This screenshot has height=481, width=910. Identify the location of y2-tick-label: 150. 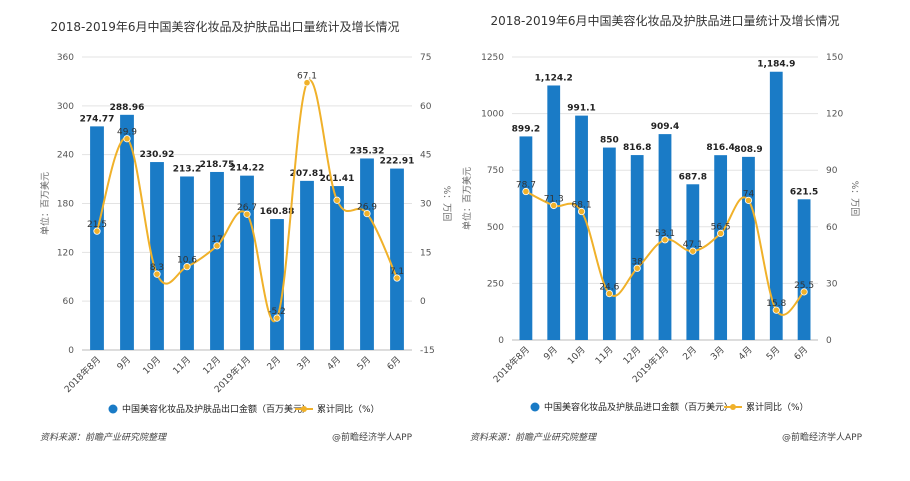
(834, 58).